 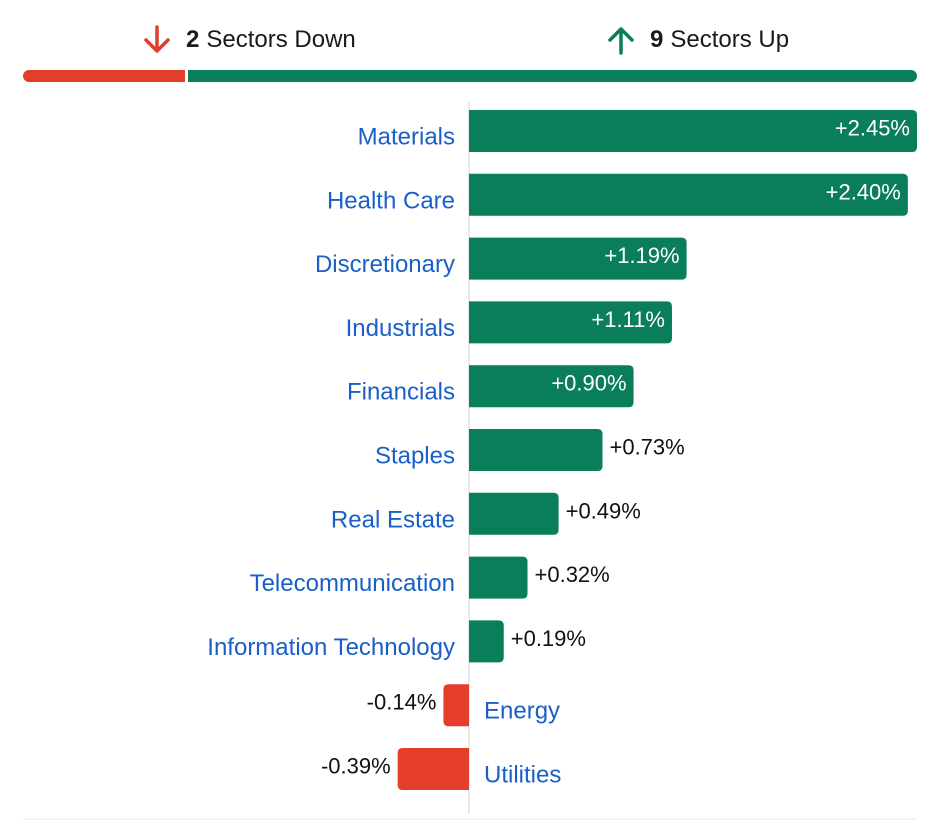 I want to click on value-label: +0.90%, so click(x=588, y=383).